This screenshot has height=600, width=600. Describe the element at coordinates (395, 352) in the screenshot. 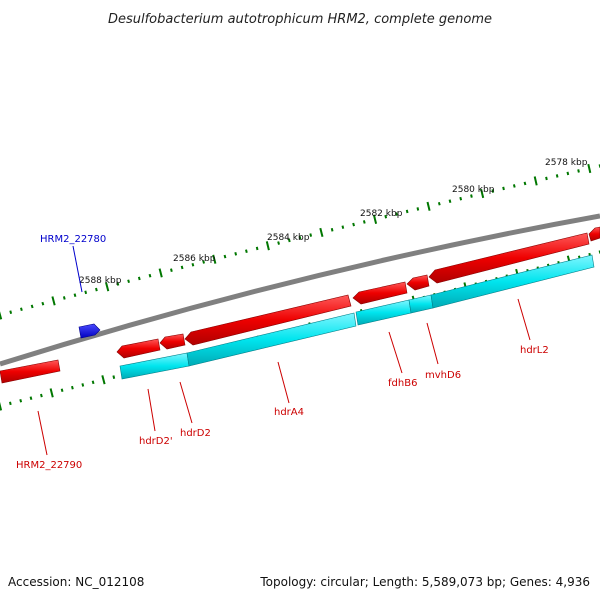

I see `leader-fdhB6` at that location.